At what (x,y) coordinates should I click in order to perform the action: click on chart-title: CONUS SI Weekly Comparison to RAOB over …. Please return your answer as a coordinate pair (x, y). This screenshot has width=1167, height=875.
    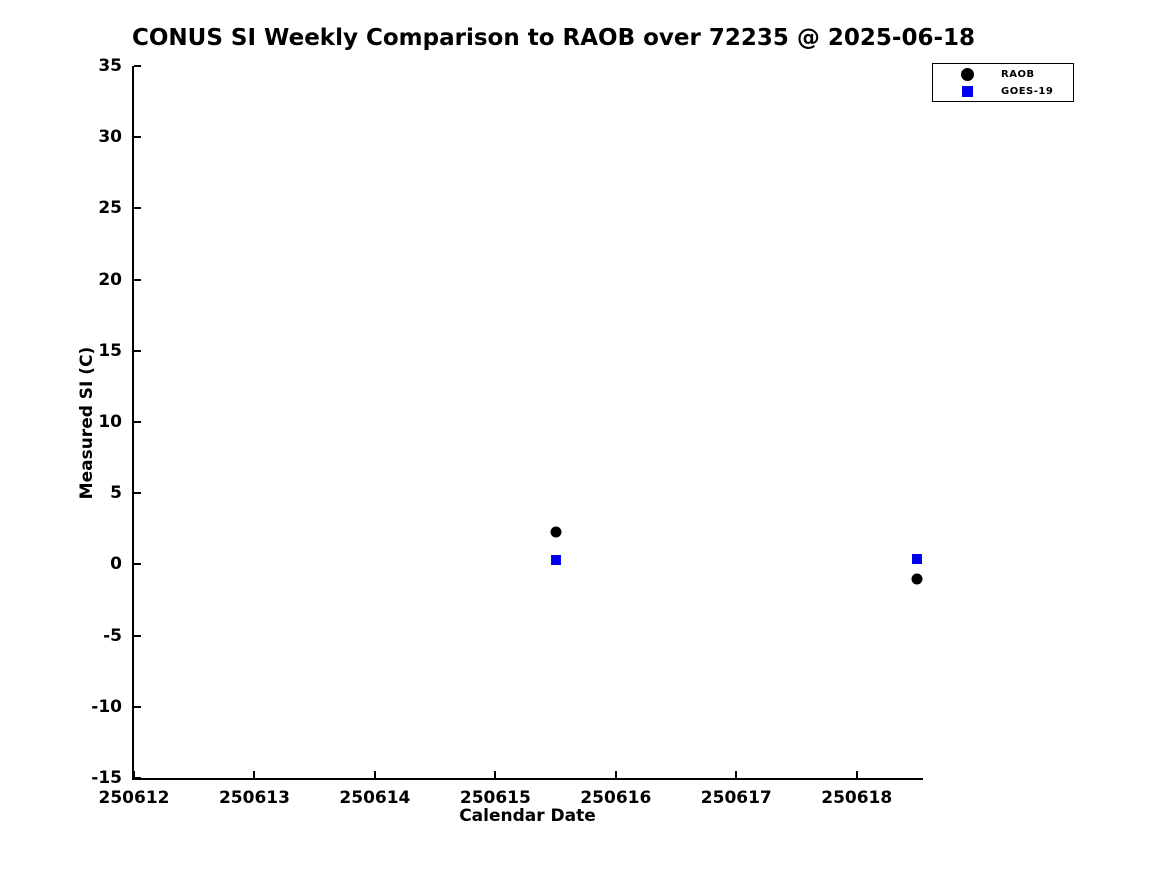
    Looking at the image, I should click on (554, 38).